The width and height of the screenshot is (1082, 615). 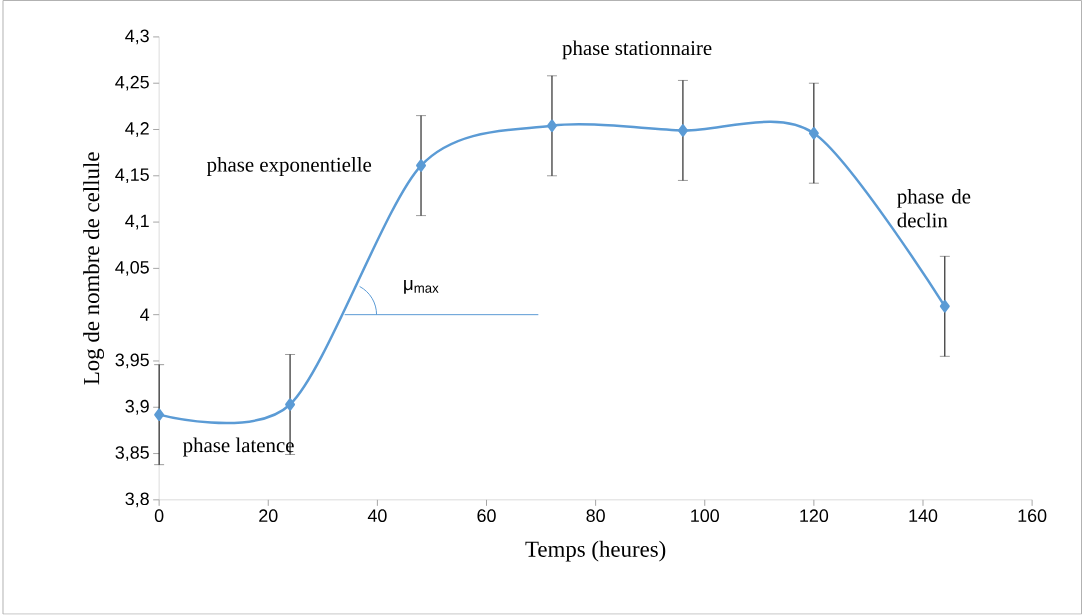 What do you see at coordinates (814, 516) in the screenshot?
I see `x-tick-label: 120` at bounding box center [814, 516].